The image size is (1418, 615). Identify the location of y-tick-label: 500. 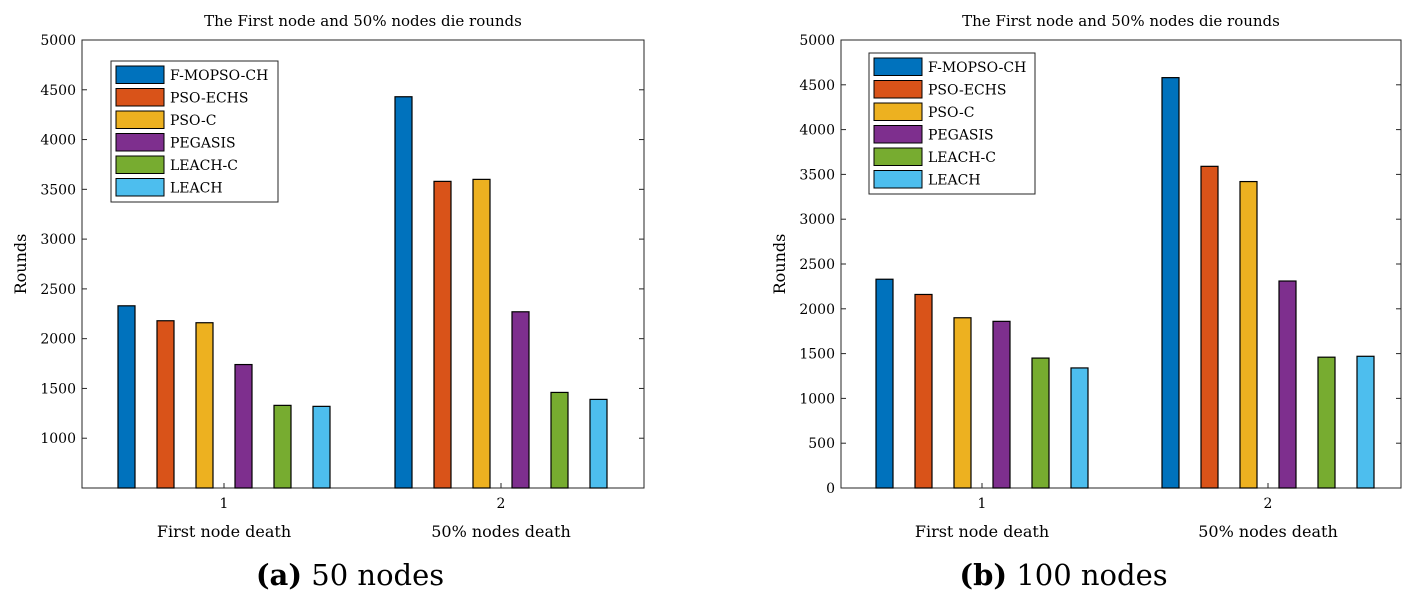
(821, 444).